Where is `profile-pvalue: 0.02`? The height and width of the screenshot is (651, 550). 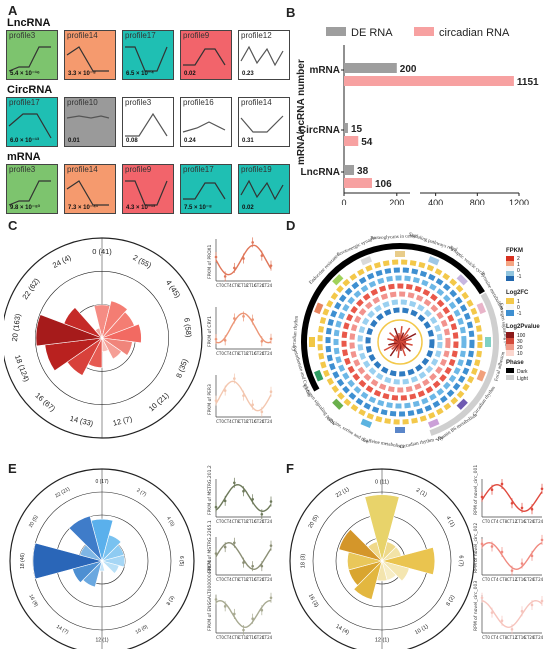 profile-pvalue: 0.02 is located at coordinates (190, 74).